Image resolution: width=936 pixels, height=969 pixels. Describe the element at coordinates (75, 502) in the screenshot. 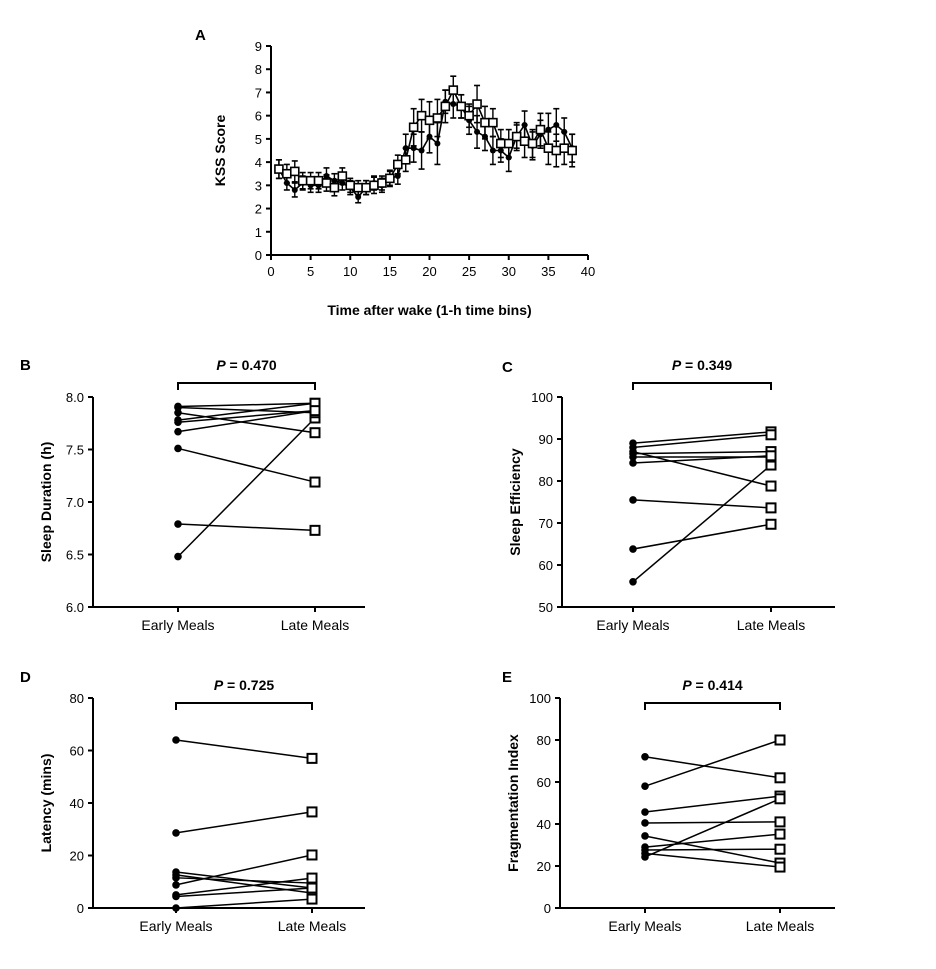

I see `y-tick-label: 7.0` at that location.